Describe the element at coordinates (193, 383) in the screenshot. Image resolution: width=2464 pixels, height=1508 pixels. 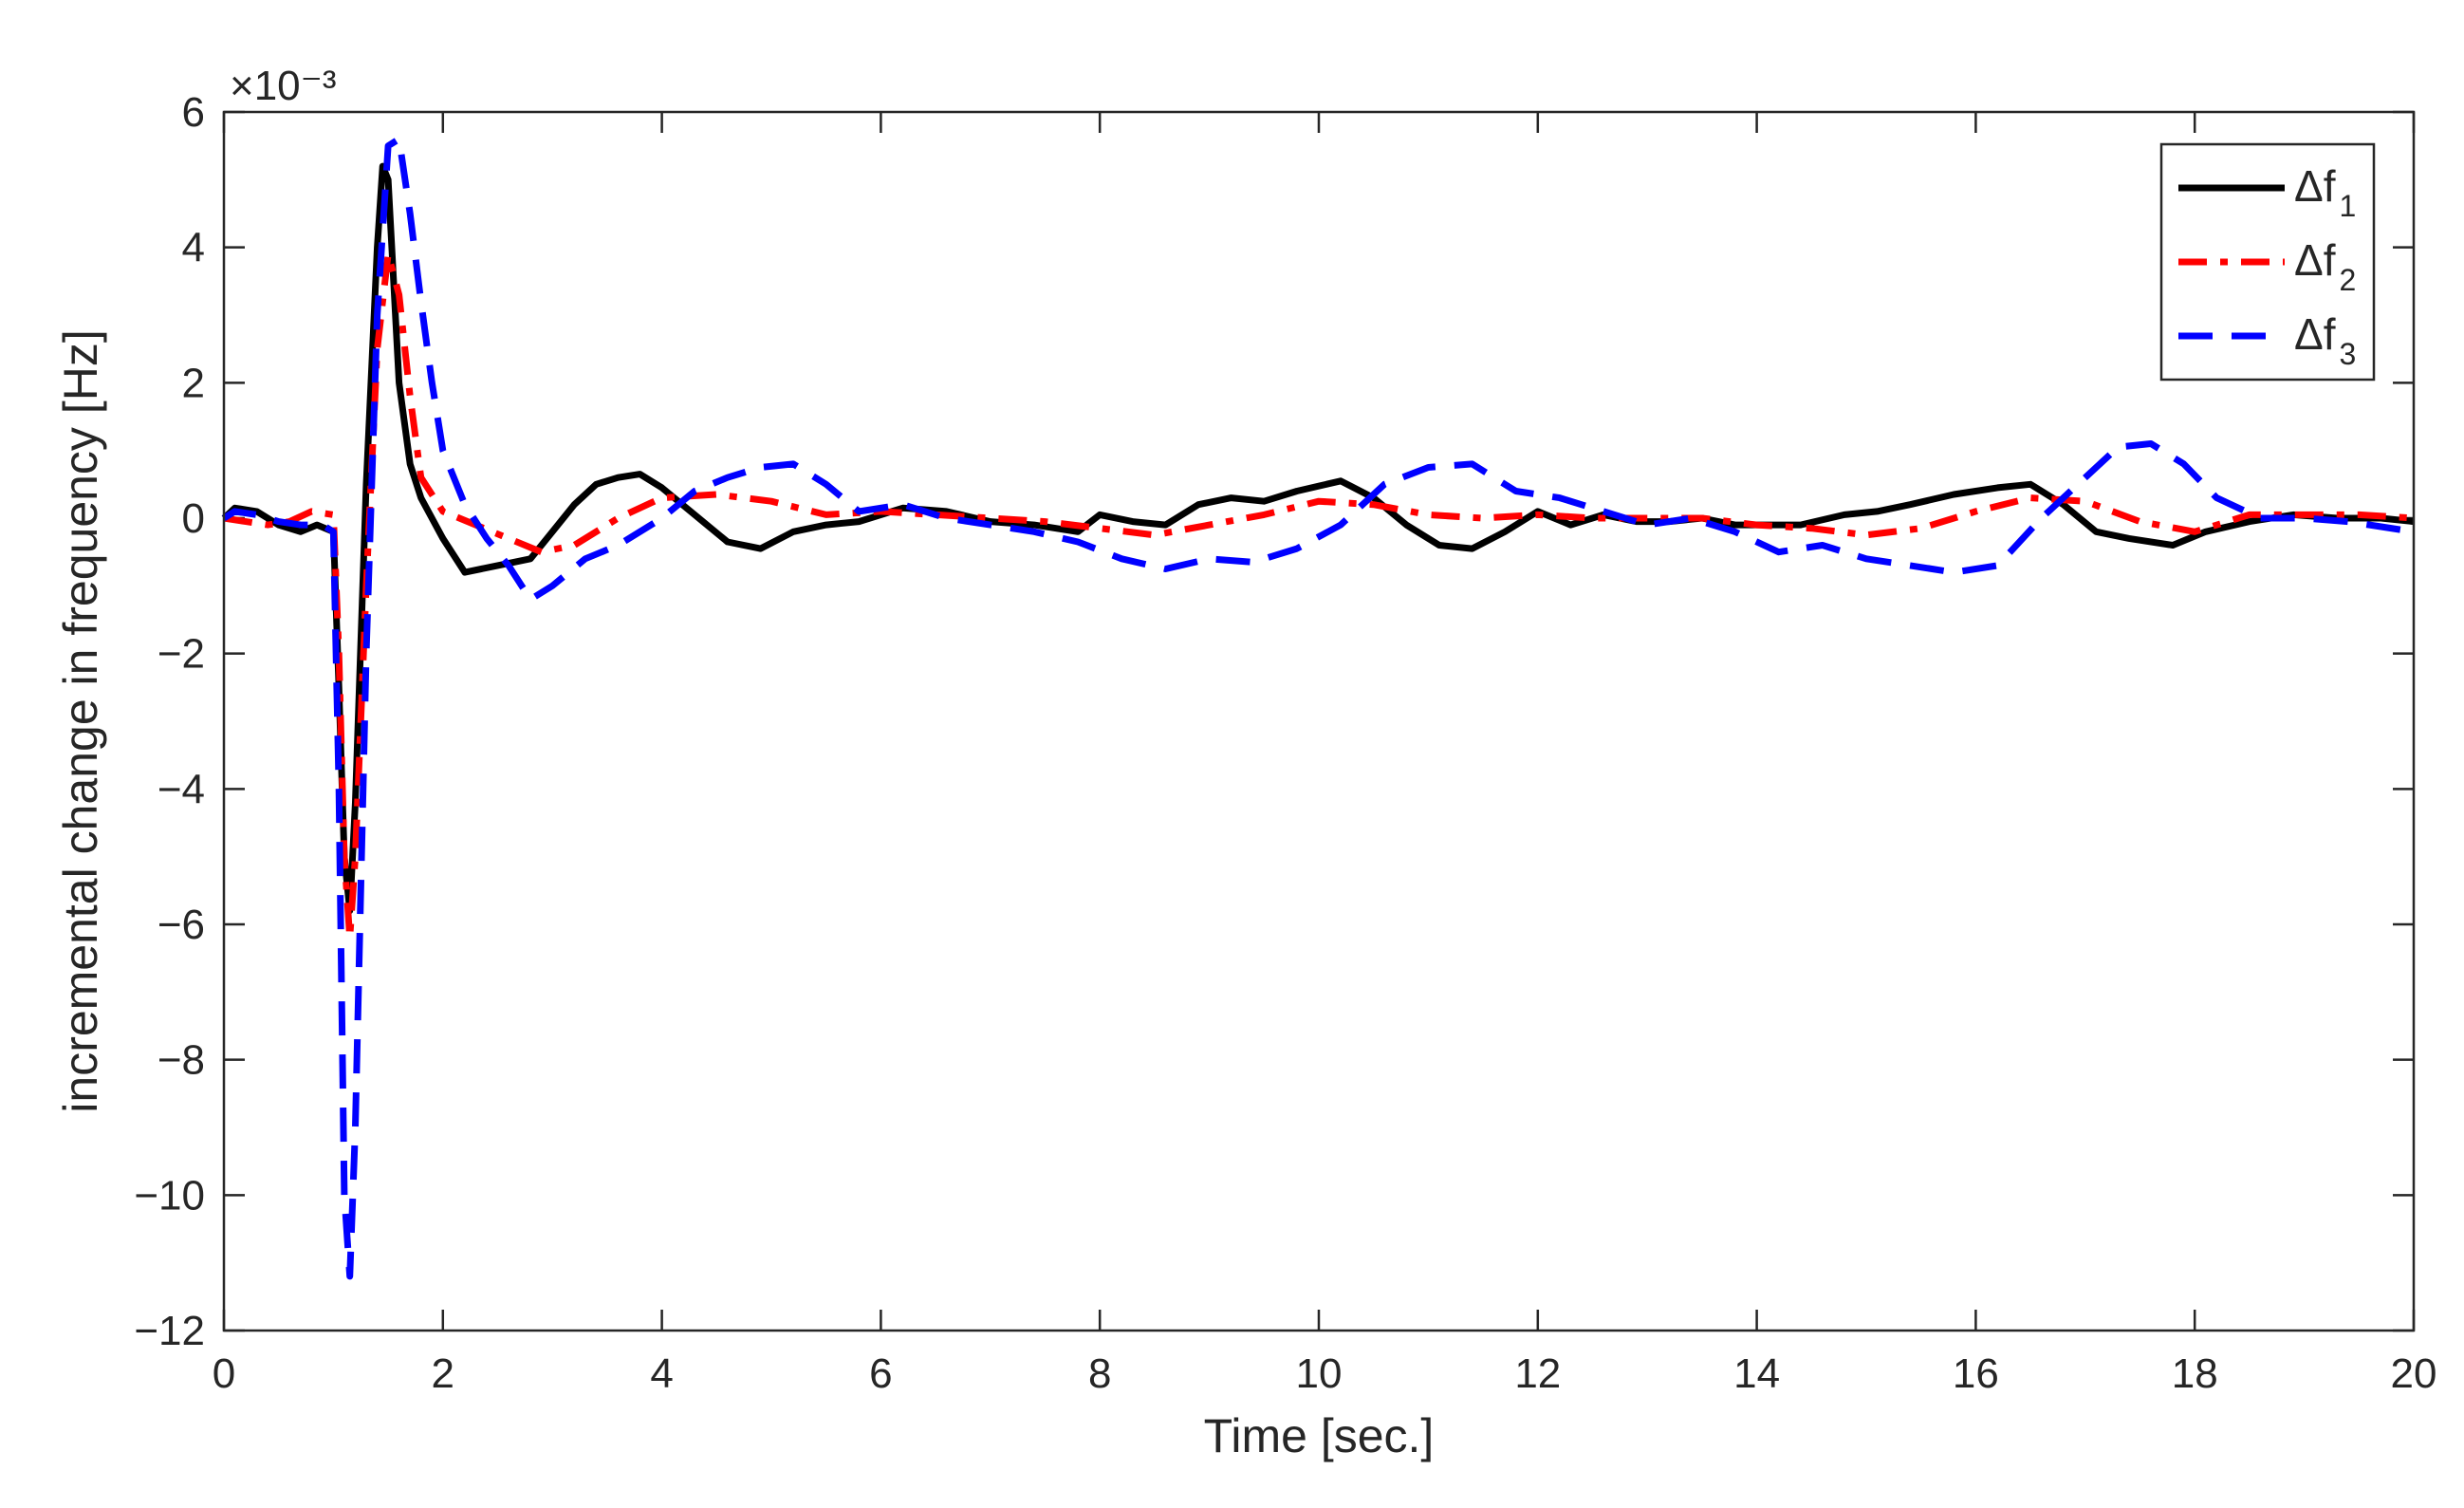
I see `y-tick-label: 2` at that location.